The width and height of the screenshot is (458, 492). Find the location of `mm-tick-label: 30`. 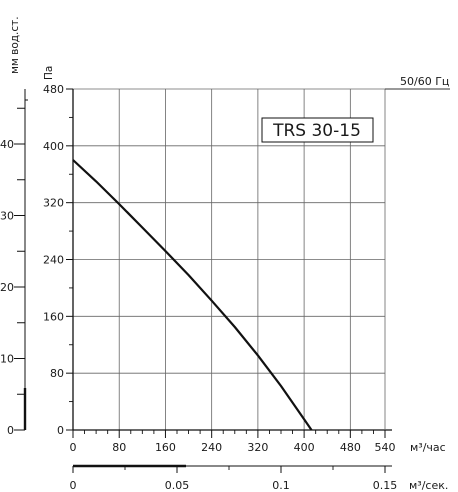

mm-tick-label: 30 is located at coordinates (7, 216).